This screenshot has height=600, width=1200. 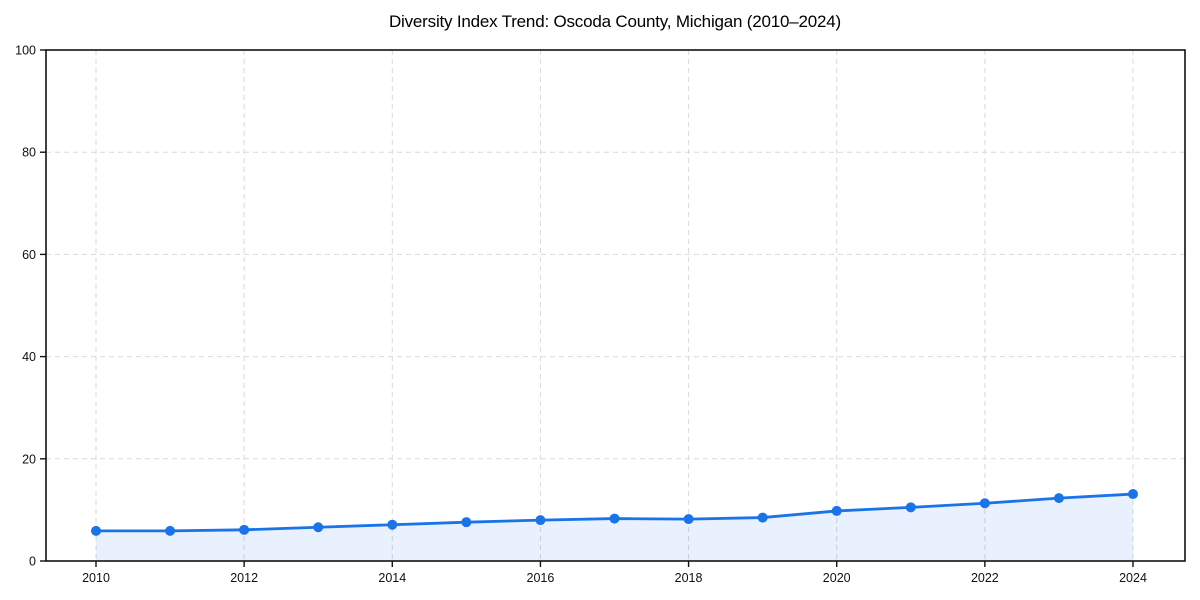 I want to click on x-axis-label: 2014, so click(x=392, y=578).